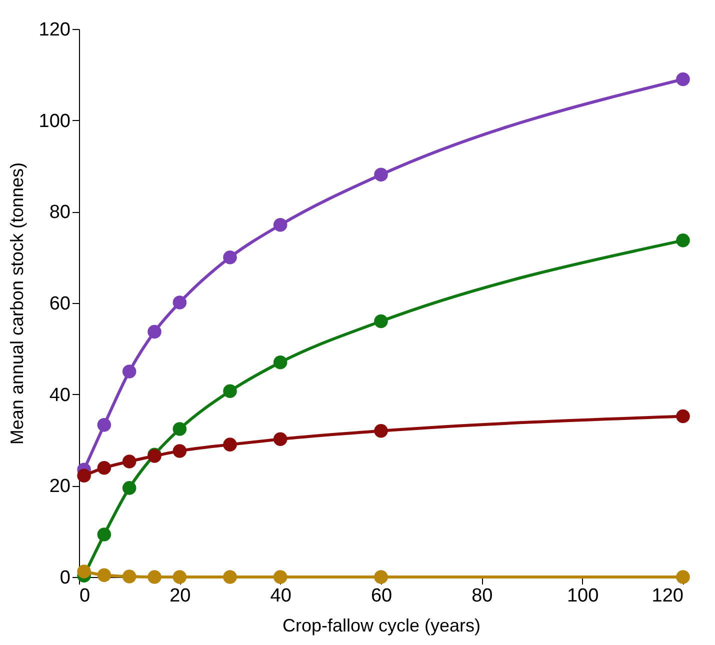 Image resolution: width=715 pixels, height=645 pixels. I want to click on y-tick-label: 120, so click(54, 30).